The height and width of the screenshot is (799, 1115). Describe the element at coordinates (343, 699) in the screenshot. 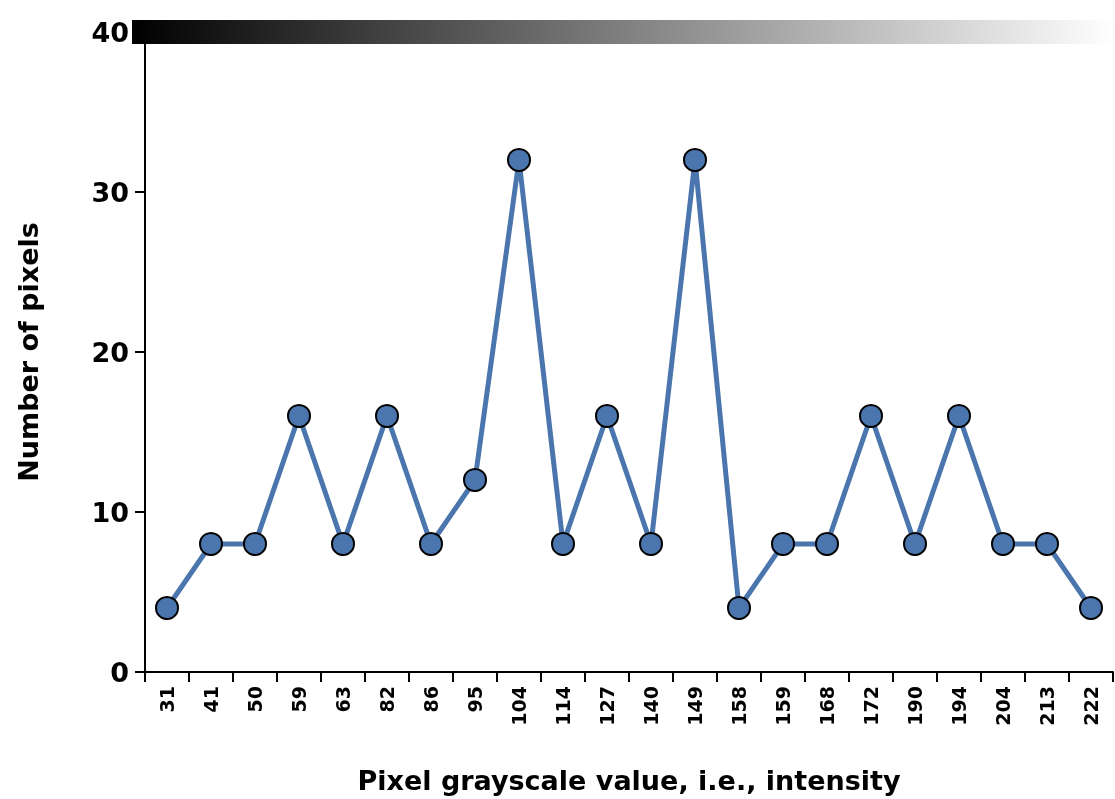

I see `x-tick-label: 63` at that location.